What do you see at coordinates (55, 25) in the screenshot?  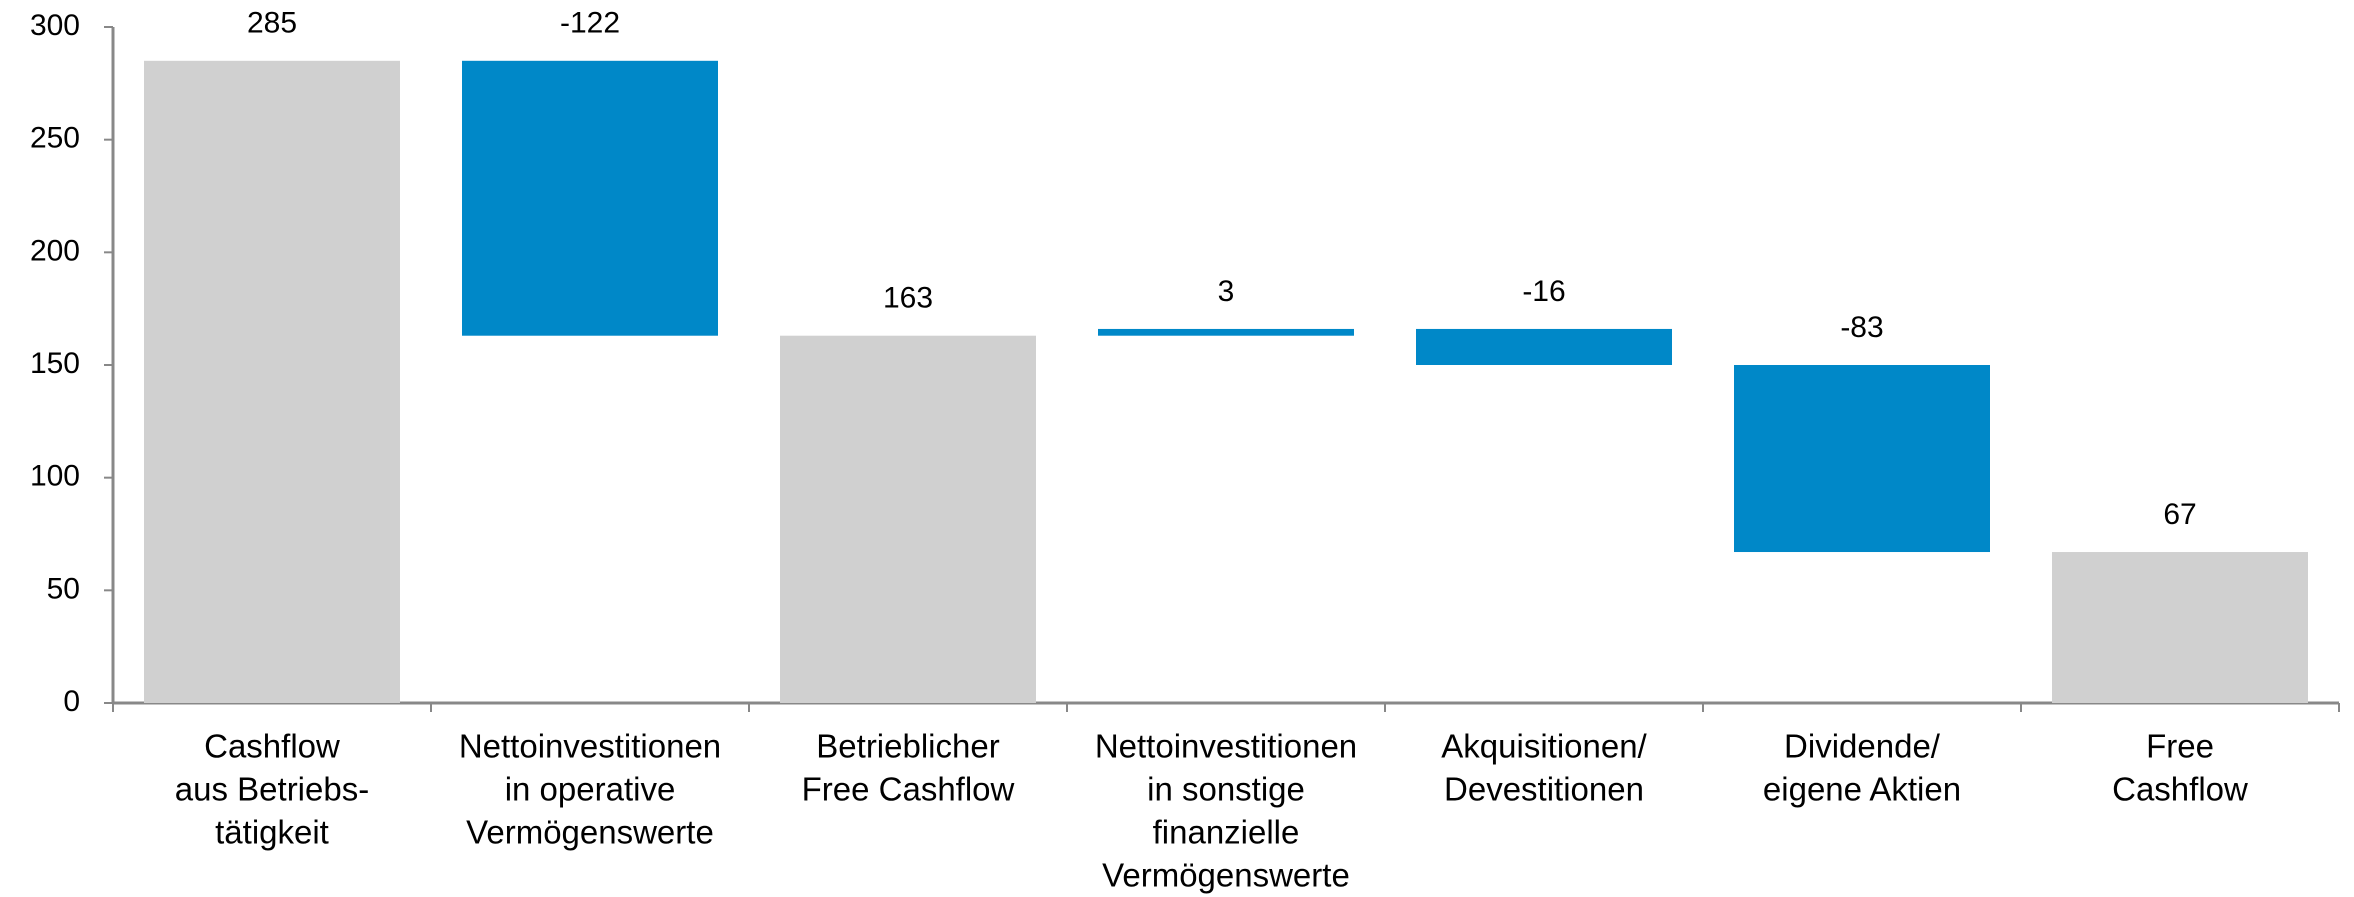 I see `y-tick-label: 300` at bounding box center [55, 25].